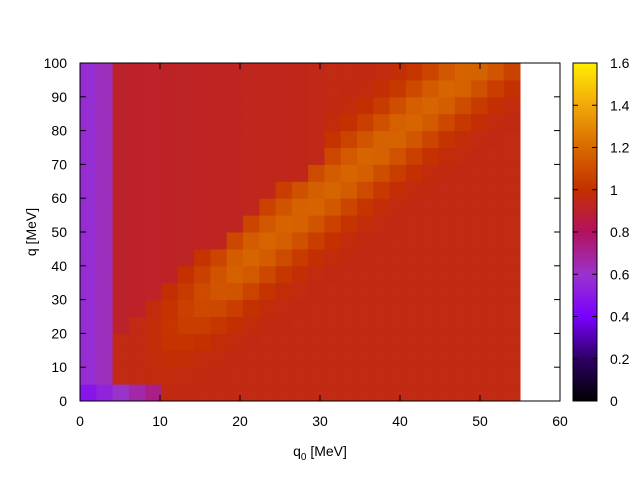 The height and width of the screenshot is (480, 640). Describe the element at coordinates (160, 421) in the screenshot. I see `x-tick-label: 10` at that location.